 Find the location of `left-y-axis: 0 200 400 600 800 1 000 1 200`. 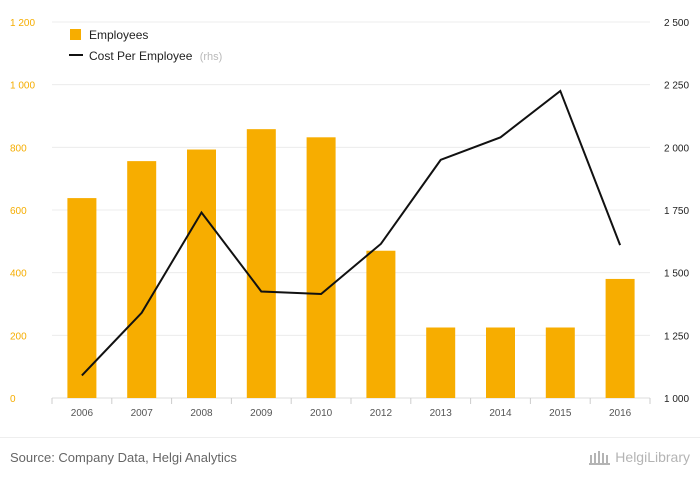

left-y-axis: 0 200 400 600 800 1 000 1 200 is located at coordinates (22, 211).